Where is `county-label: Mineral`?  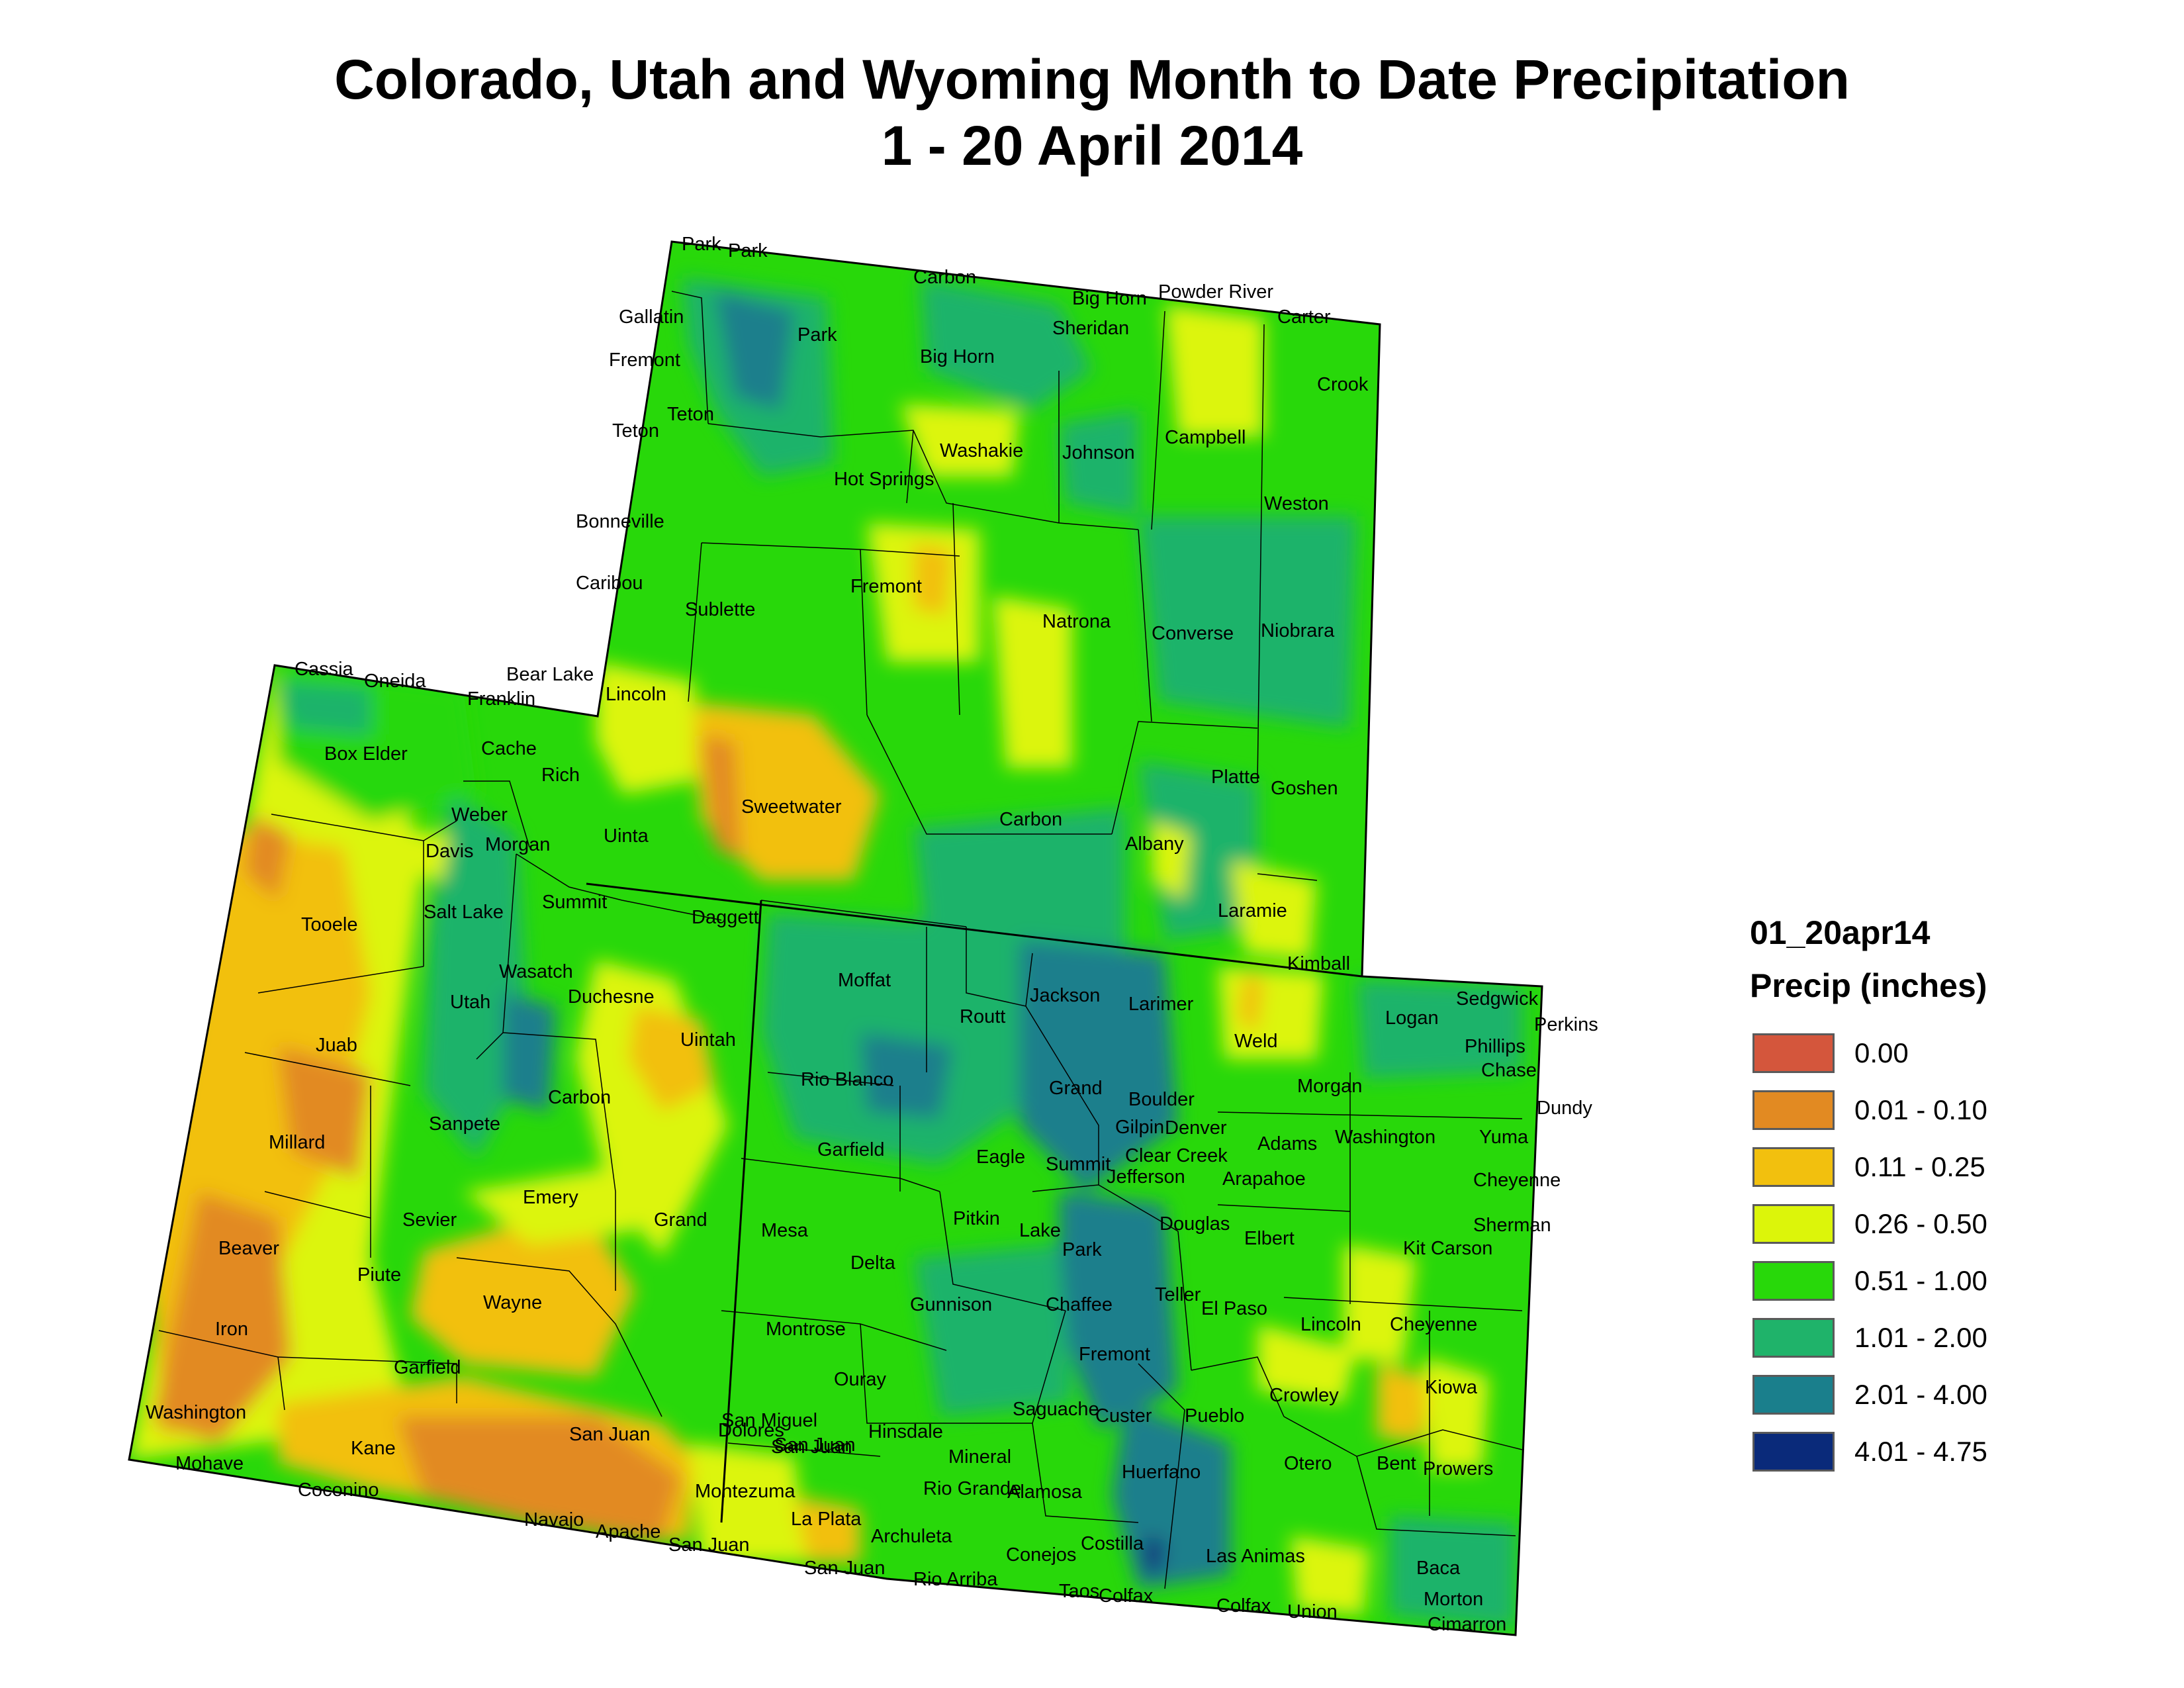
county-label: Mineral is located at coordinates (980, 1457).